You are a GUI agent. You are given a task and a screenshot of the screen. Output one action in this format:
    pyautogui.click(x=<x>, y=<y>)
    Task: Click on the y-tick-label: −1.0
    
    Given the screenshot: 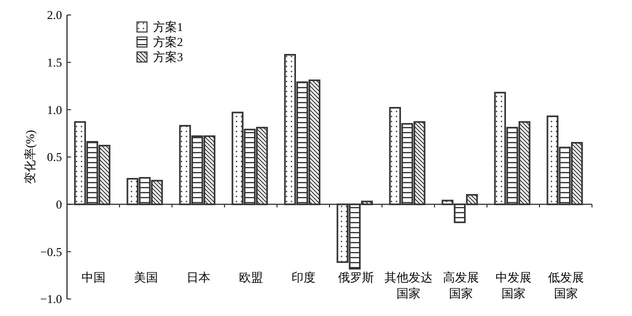 What is the action you would take?
    pyautogui.click(x=51, y=299)
    